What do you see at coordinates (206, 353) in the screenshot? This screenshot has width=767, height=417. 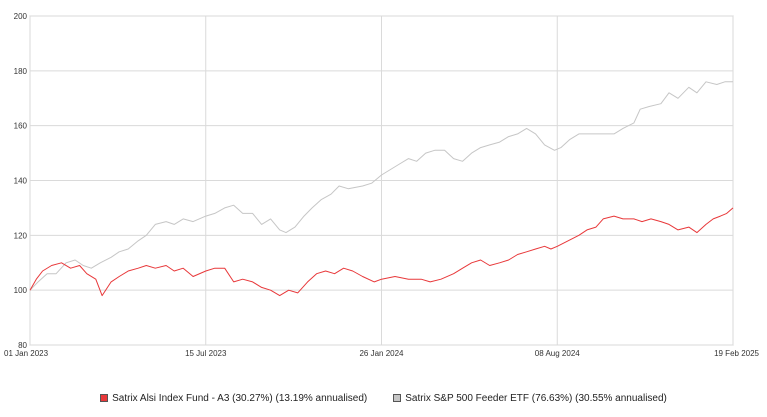 I see `x-tick-label: 15 Jul 2023` at bounding box center [206, 353].